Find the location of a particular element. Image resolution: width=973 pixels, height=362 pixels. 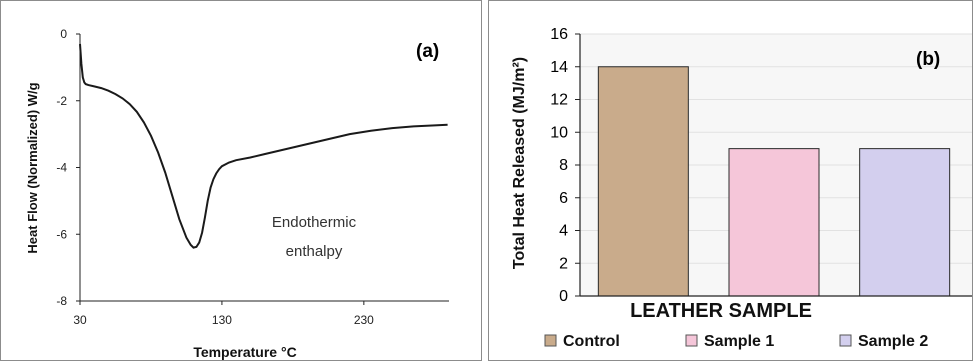

y-tick-label: 2 is located at coordinates (563, 263).